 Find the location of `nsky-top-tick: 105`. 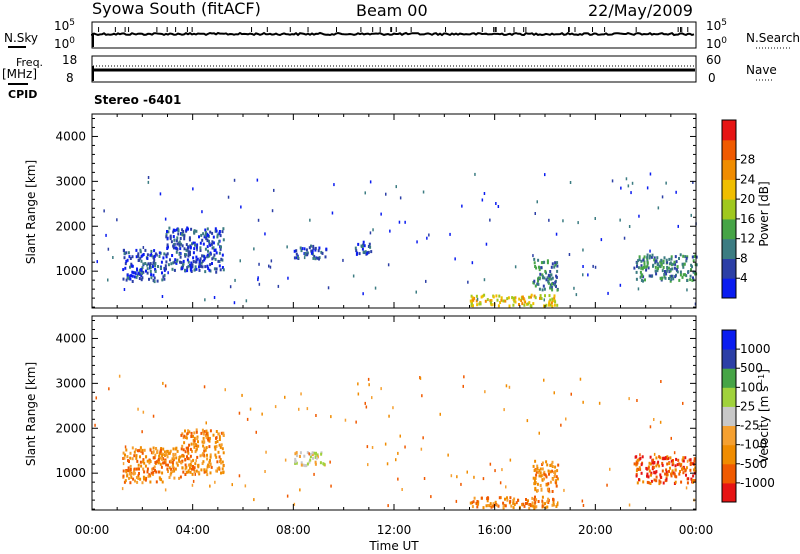

nsky-top-tick: 105 is located at coordinates (64, 25).